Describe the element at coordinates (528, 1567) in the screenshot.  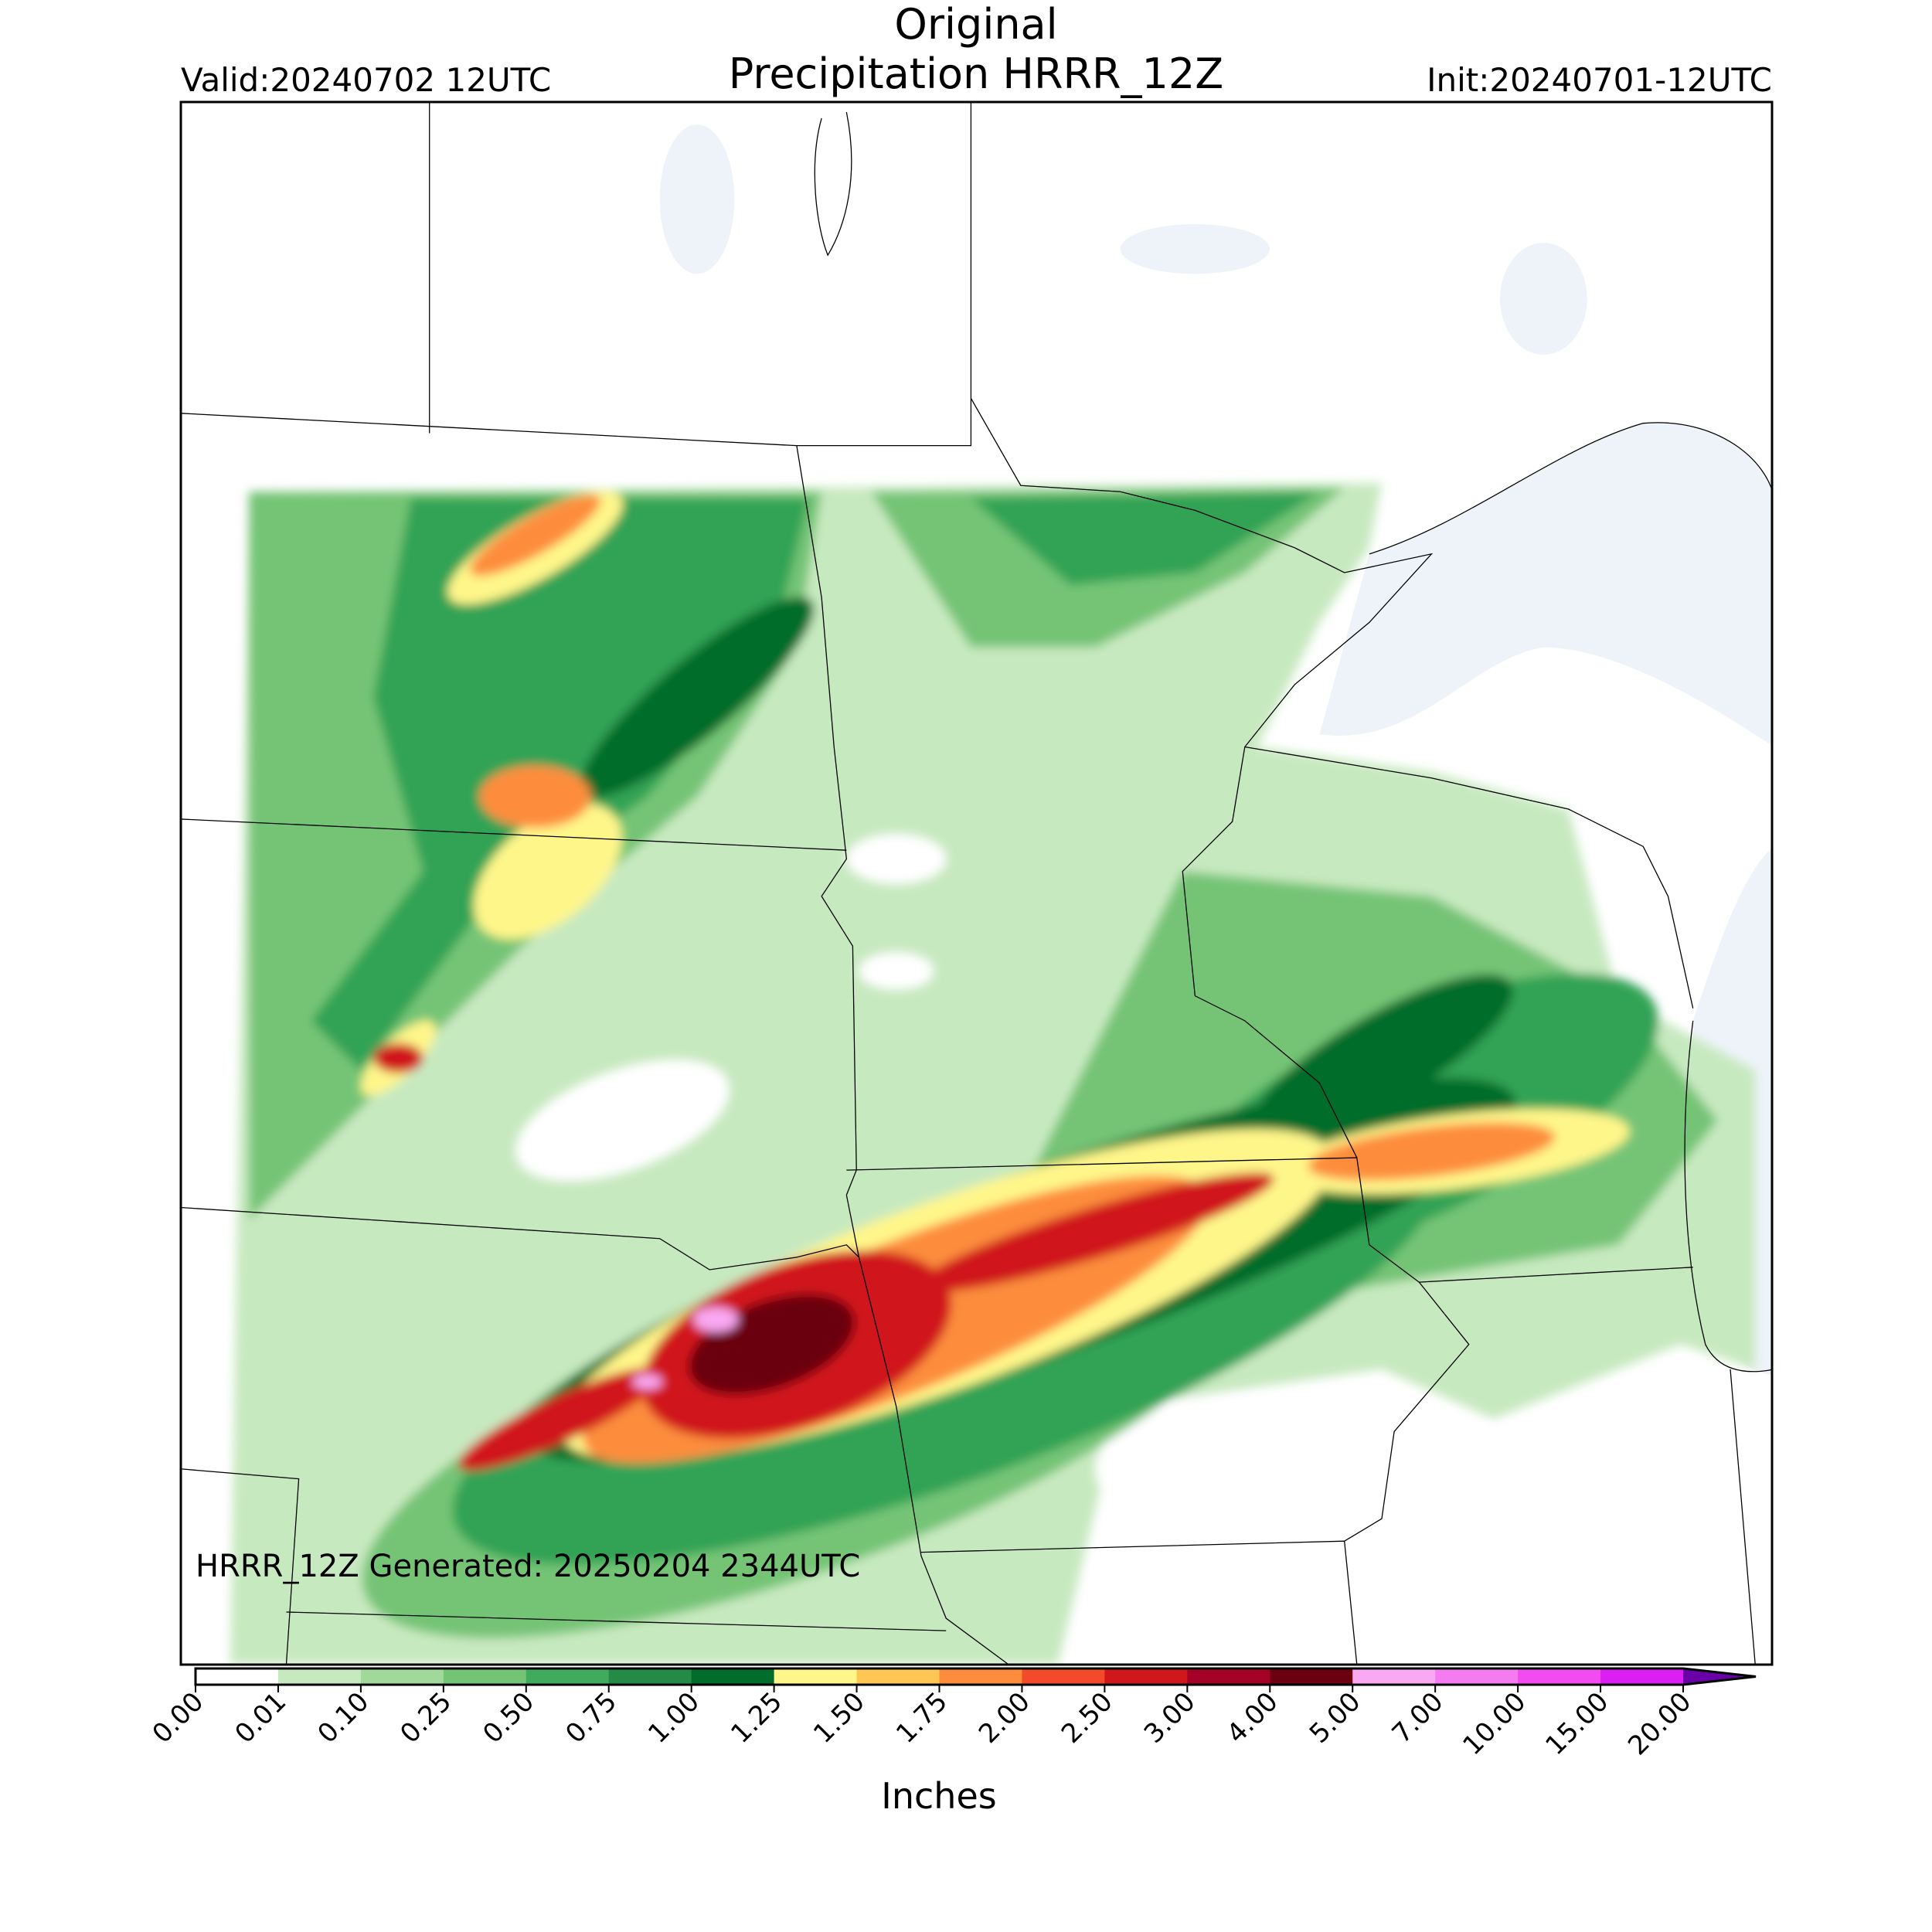
I see `generated-note: HRRR_12Z Generated: 20250204 2344UTC` at that location.